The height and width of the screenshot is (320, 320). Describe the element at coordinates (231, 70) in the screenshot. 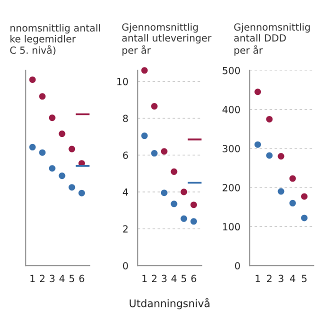

I see `y-tick-label: 500` at that location.